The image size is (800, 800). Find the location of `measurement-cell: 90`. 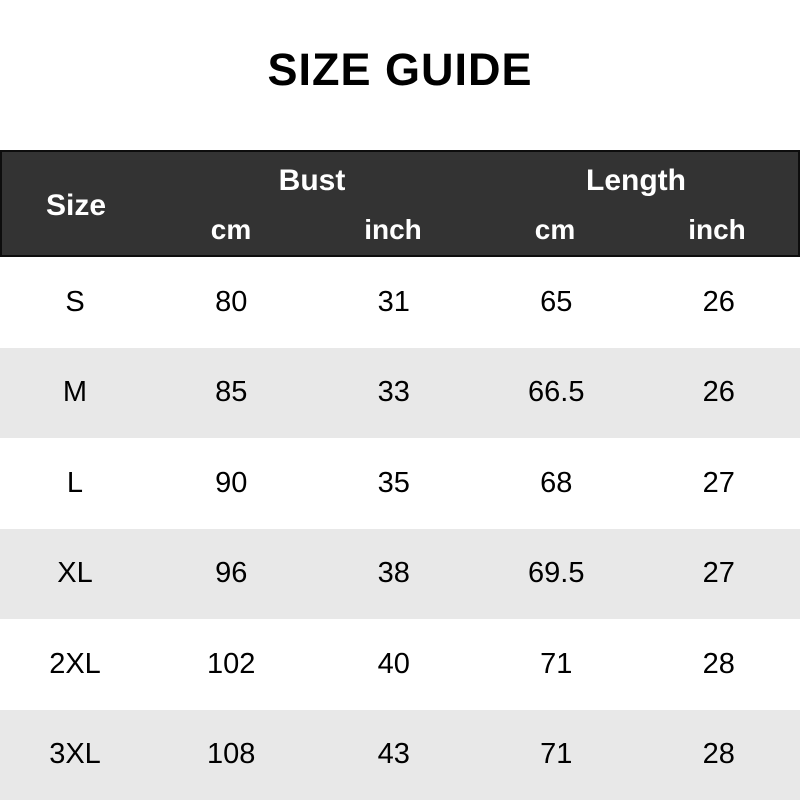

measurement-cell: 90 is located at coordinates (231, 482).